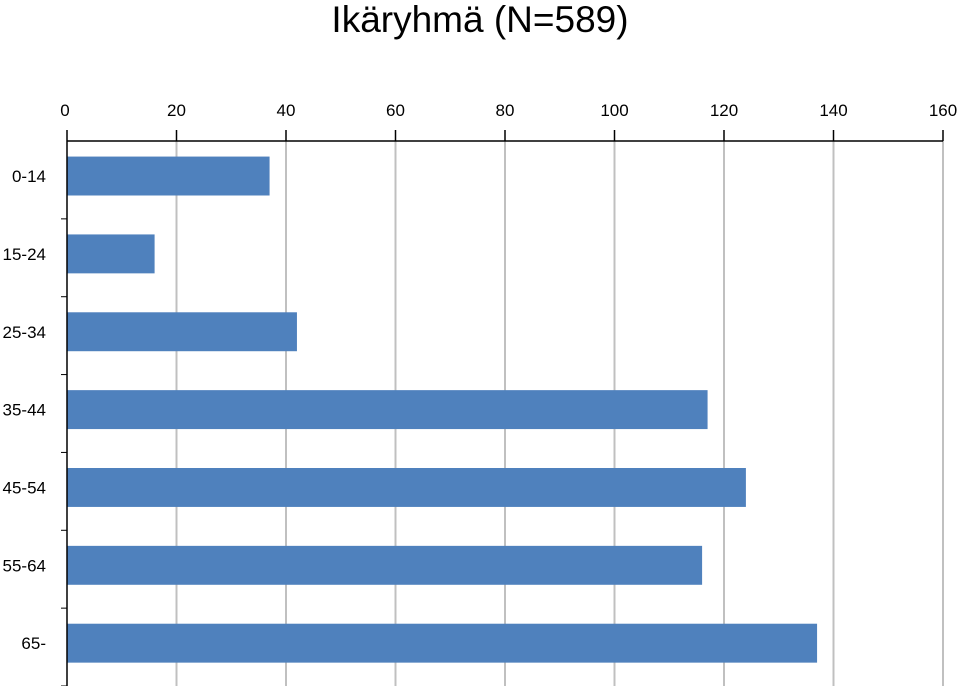  I want to click on x-tick-label: 100, so click(614, 110).